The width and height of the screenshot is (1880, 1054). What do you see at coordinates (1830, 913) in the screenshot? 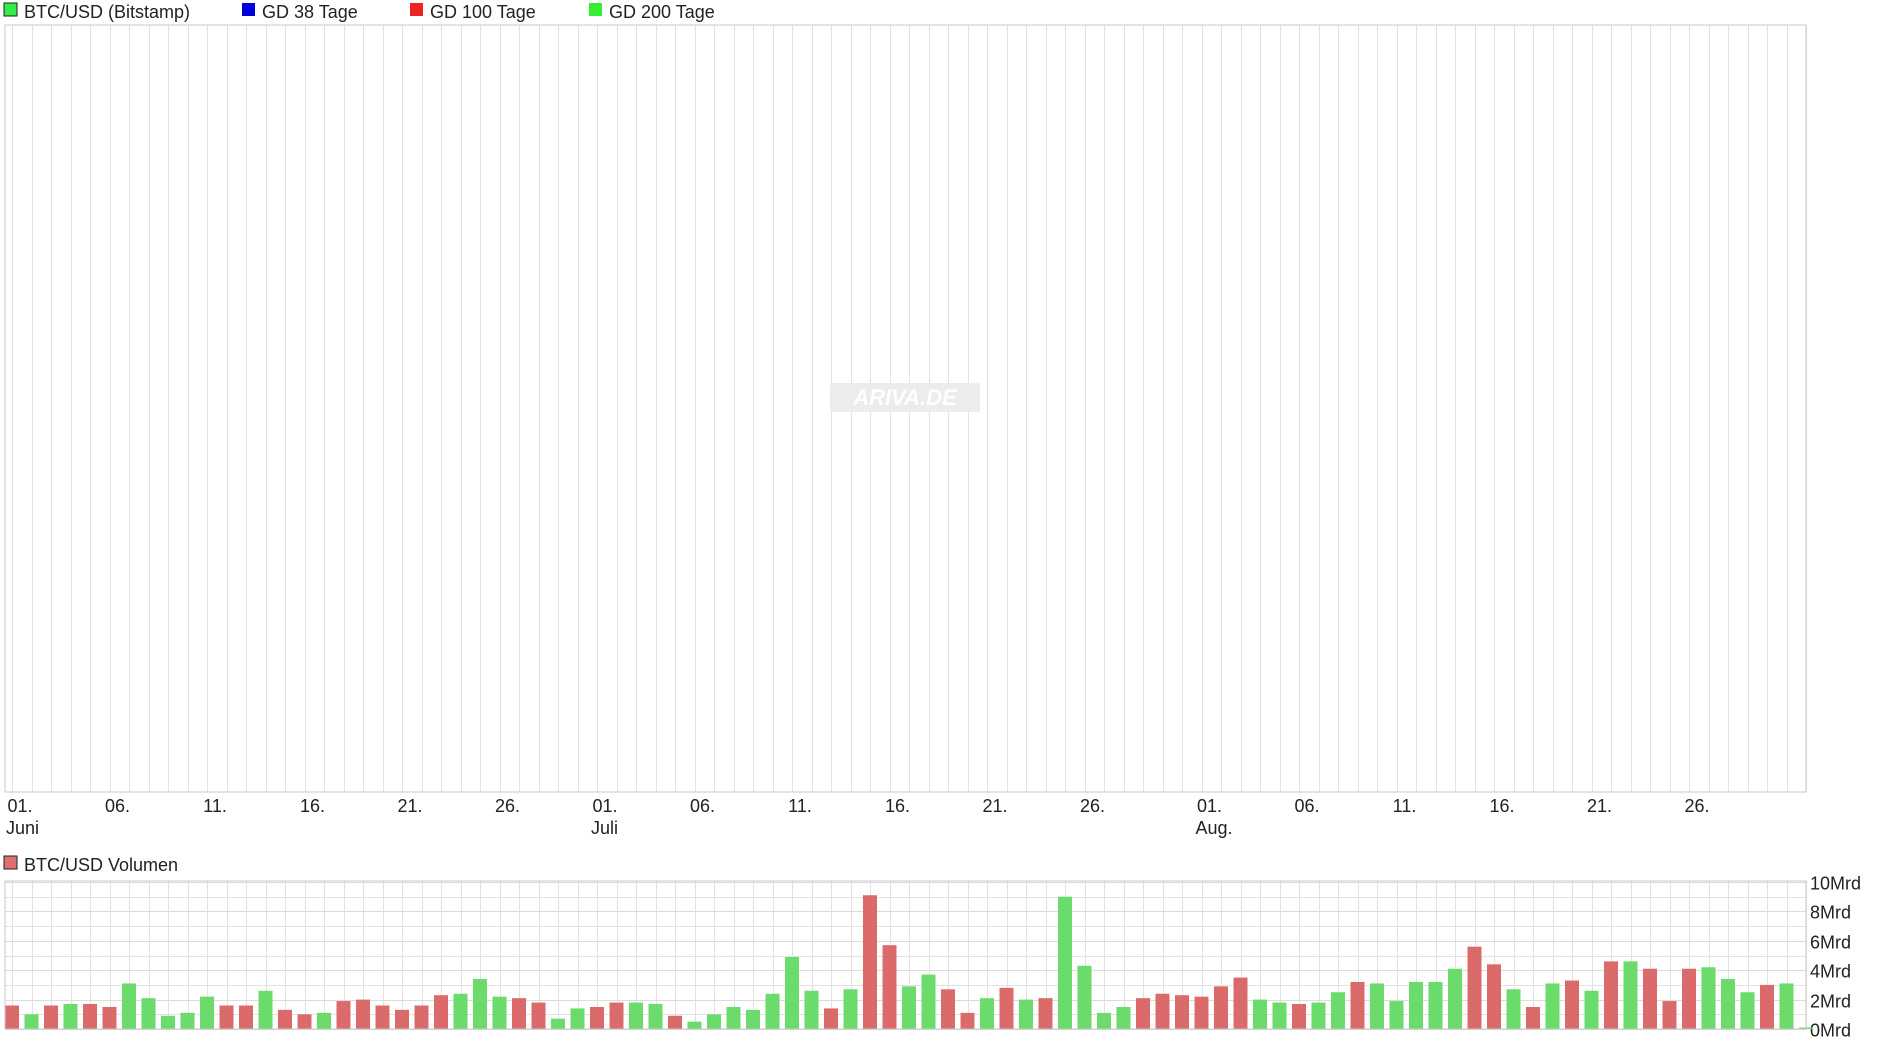
I see `volume-tick-label: 8Mrd` at bounding box center [1830, 913].